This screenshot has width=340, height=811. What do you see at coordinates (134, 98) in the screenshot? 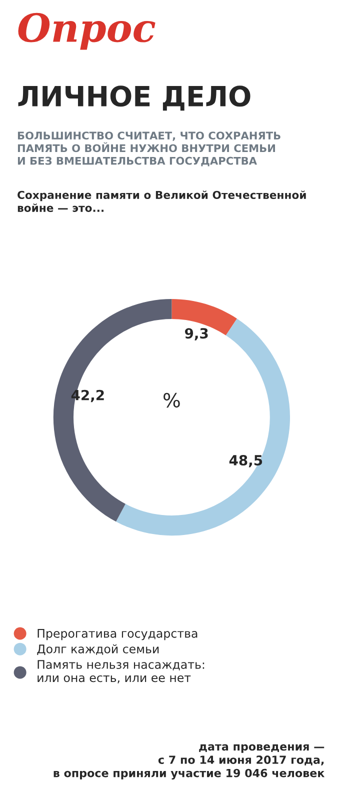
I see `chart-title: ЛИЧНОЕ ДЕЛО` at bounding box center [134, 98].